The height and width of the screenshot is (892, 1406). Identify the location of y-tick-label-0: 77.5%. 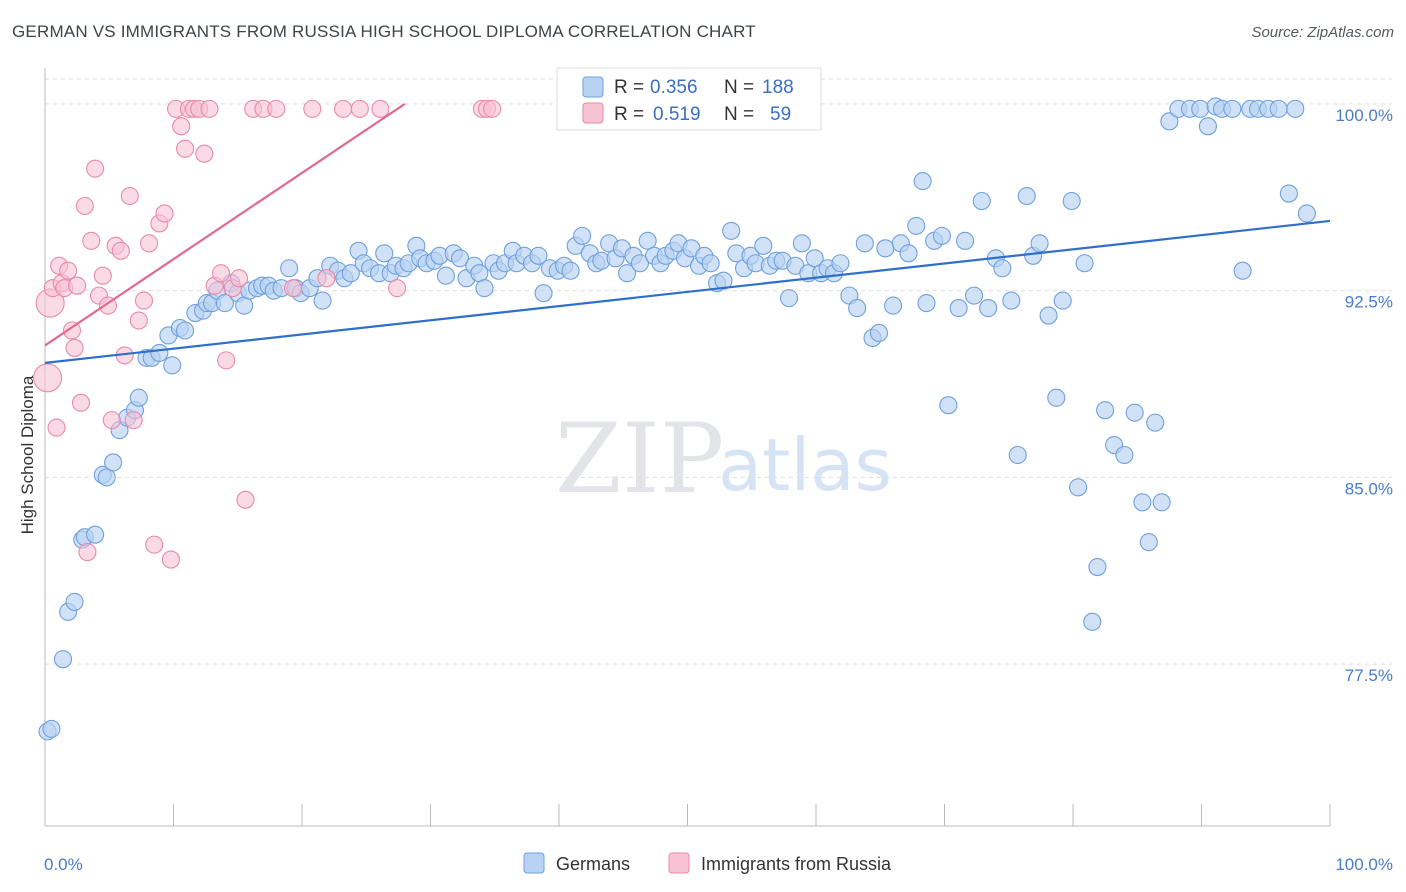
(1369, 675).